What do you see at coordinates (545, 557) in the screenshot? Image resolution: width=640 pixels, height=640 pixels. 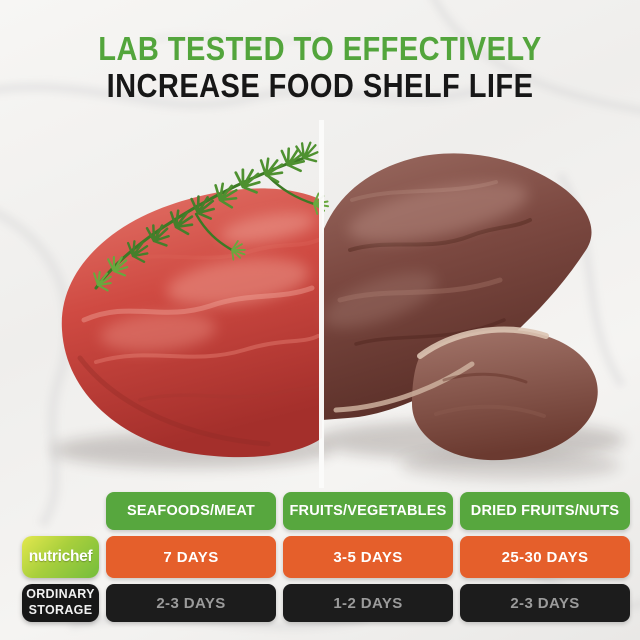 I see `vacuum-sealed-dried-fruits-nuts-days: 25-30 DAYS` at bounding box center [545, 557].